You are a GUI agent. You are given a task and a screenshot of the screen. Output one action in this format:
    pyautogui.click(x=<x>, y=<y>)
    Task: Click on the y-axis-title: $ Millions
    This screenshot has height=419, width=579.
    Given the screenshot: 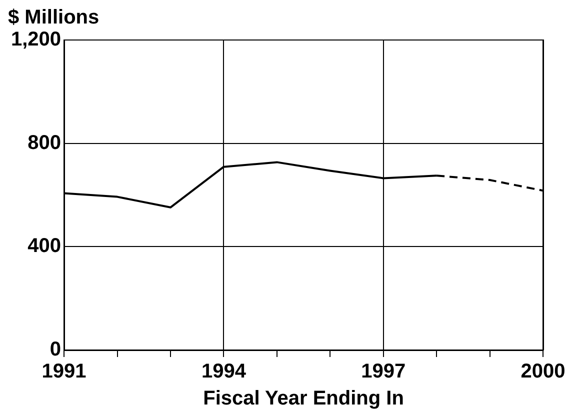 What is the action you would take?
    pyautogui.click(x=54, y=17)
    